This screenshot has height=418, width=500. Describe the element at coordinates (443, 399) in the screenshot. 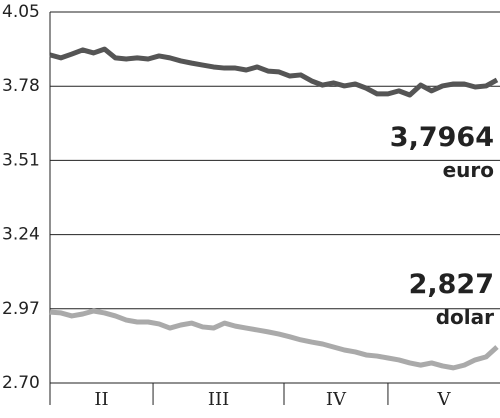

I see `x-tick-label: V` at that location.